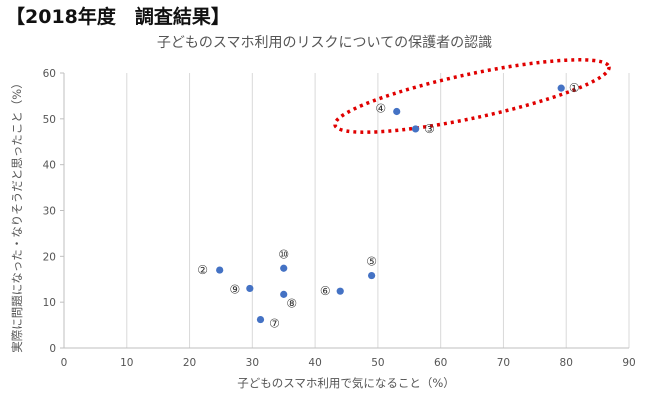 Image resolution: width=649 pixels, height=408 pixels. Describe the element at coordinates (189, 363) in the screenshot. I see `x-tick-label: 20` at that location.